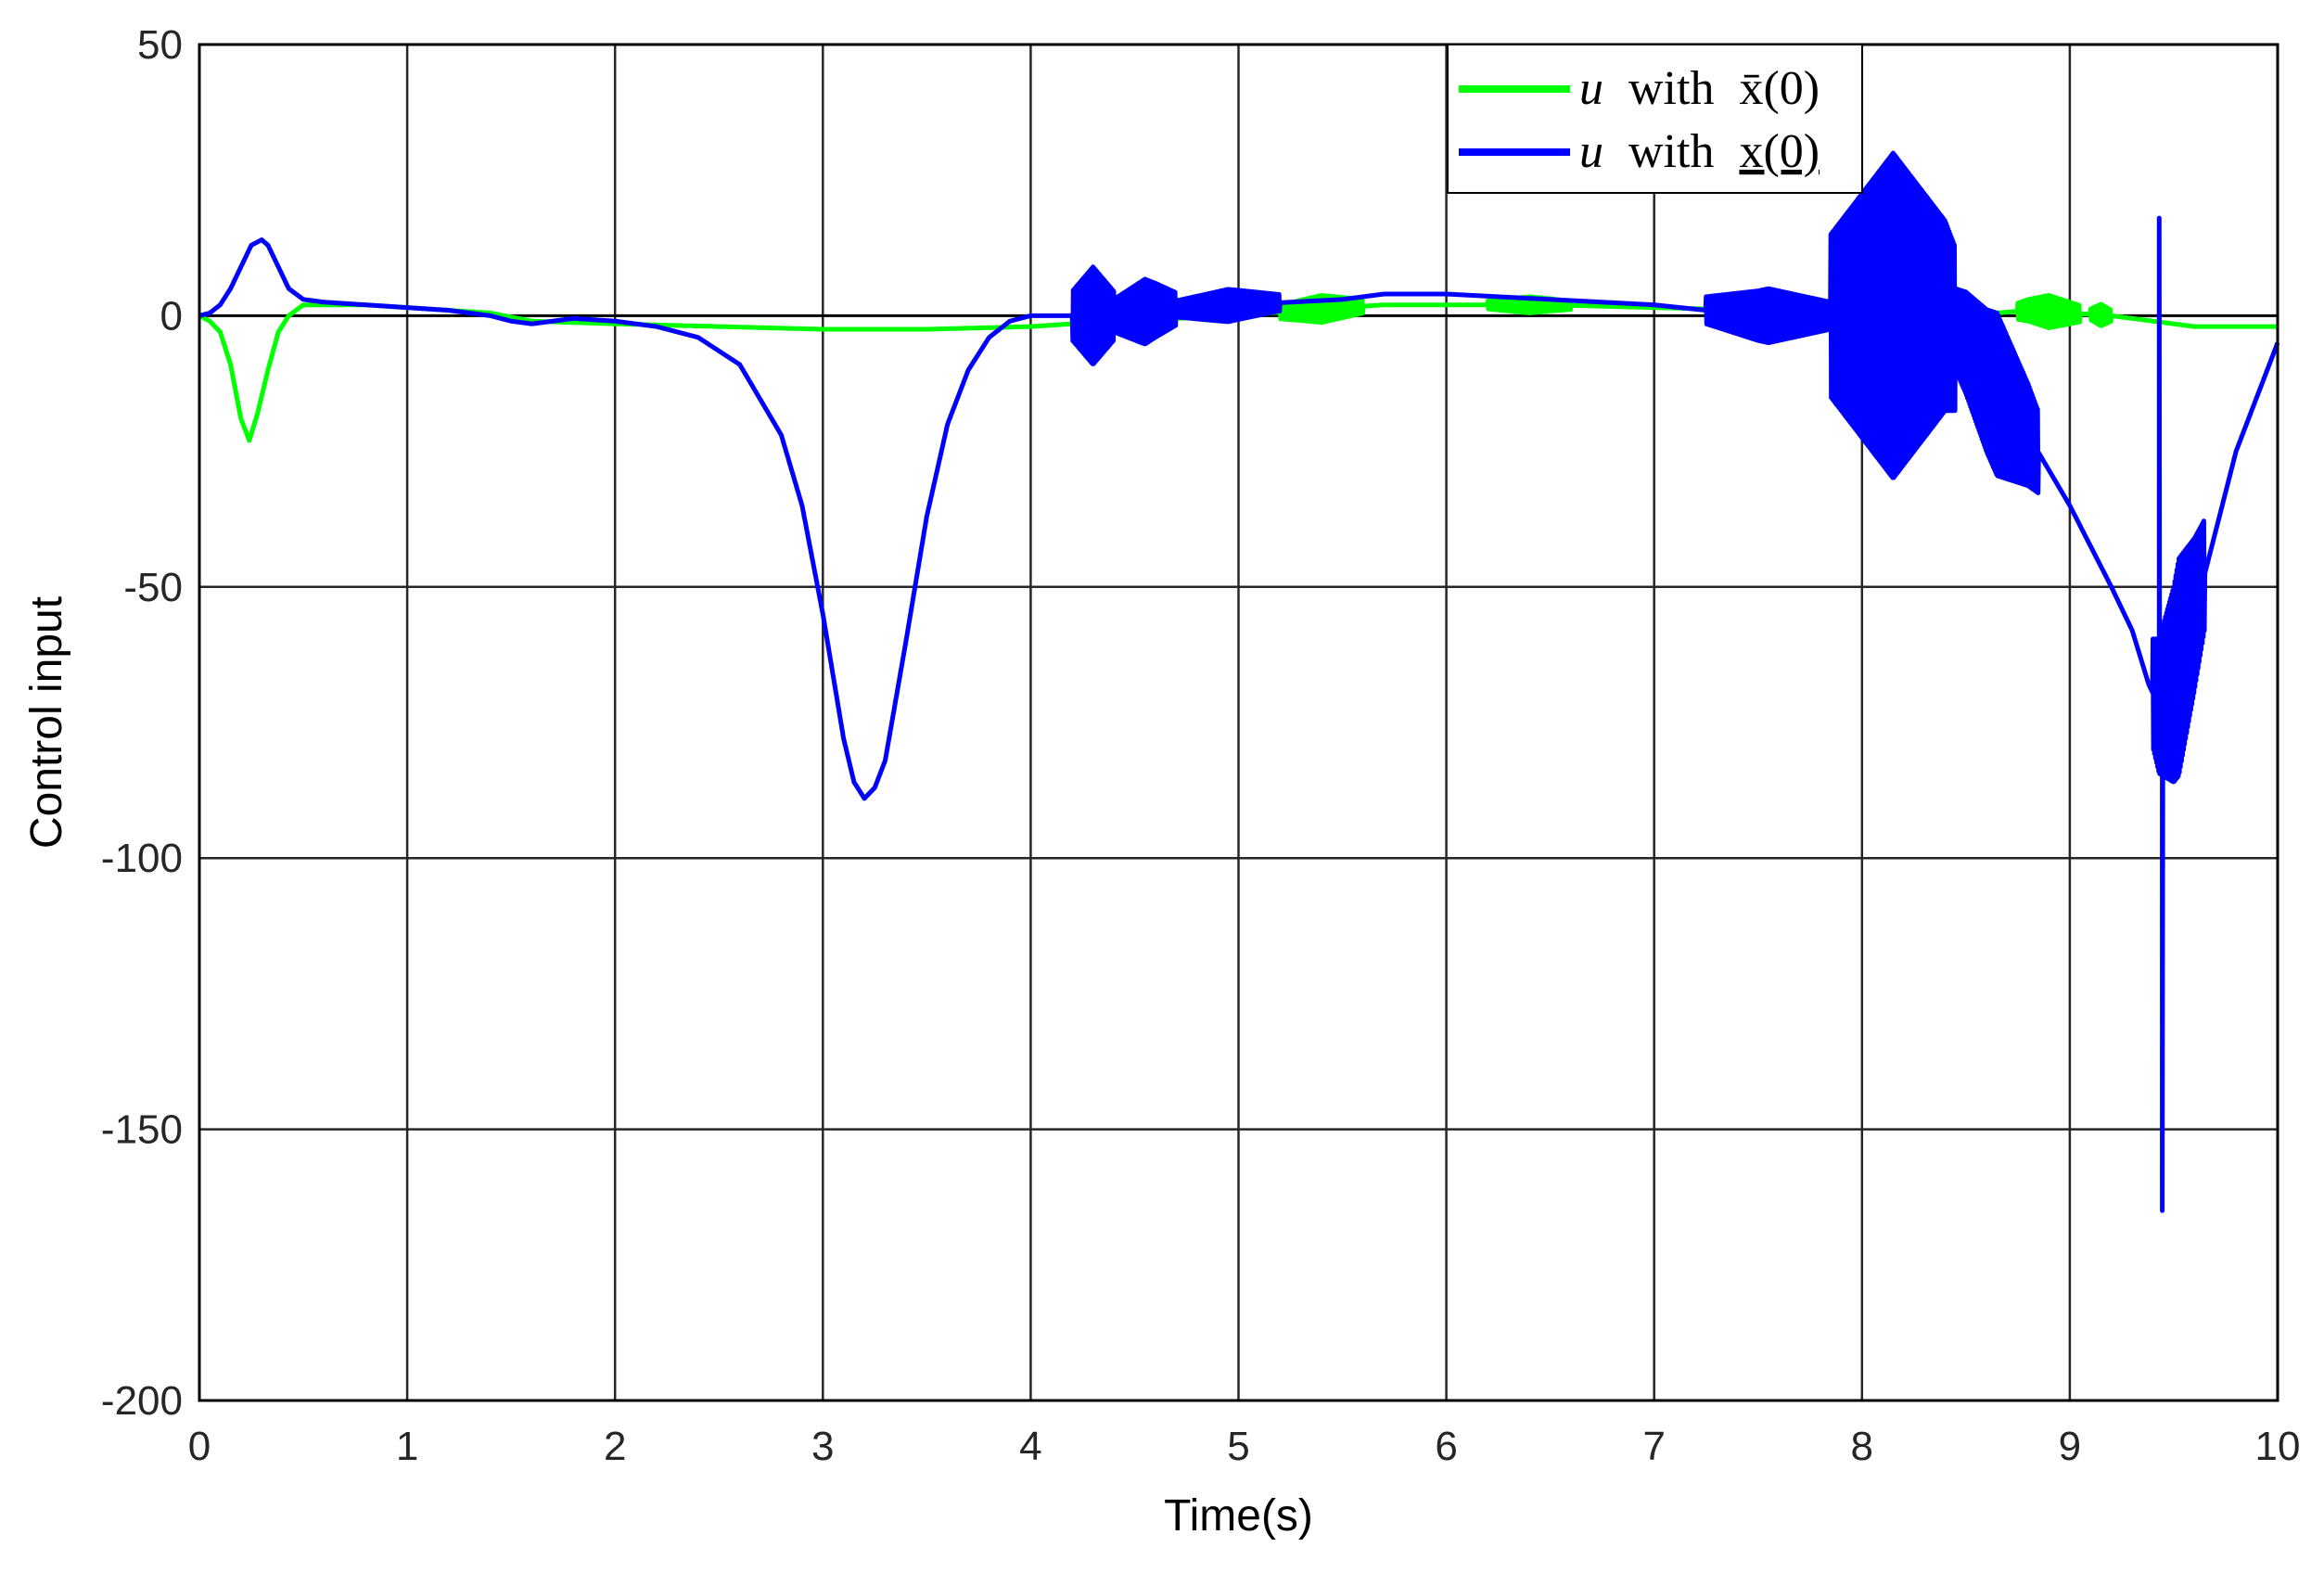 The height and width of the screenshot is (1573, 2324). I want to click on x-tick-label: 8, so click(1862, 1446).